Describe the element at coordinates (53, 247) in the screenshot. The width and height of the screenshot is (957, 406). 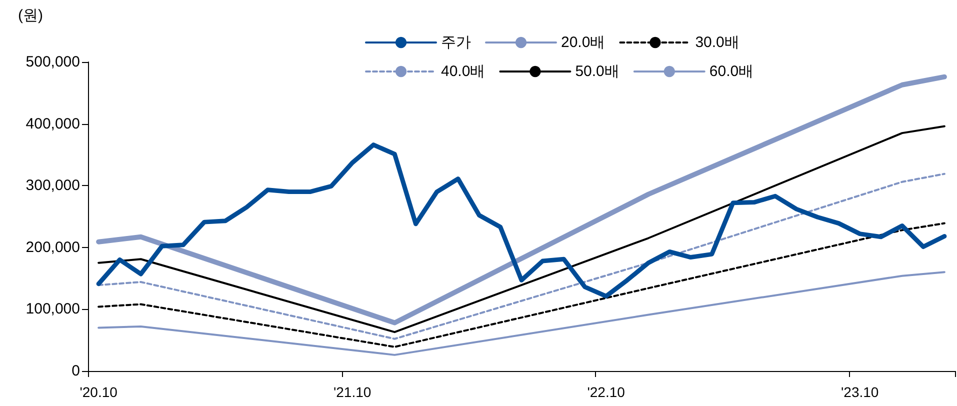
I see `y-tick-label: 200,000` at that location.